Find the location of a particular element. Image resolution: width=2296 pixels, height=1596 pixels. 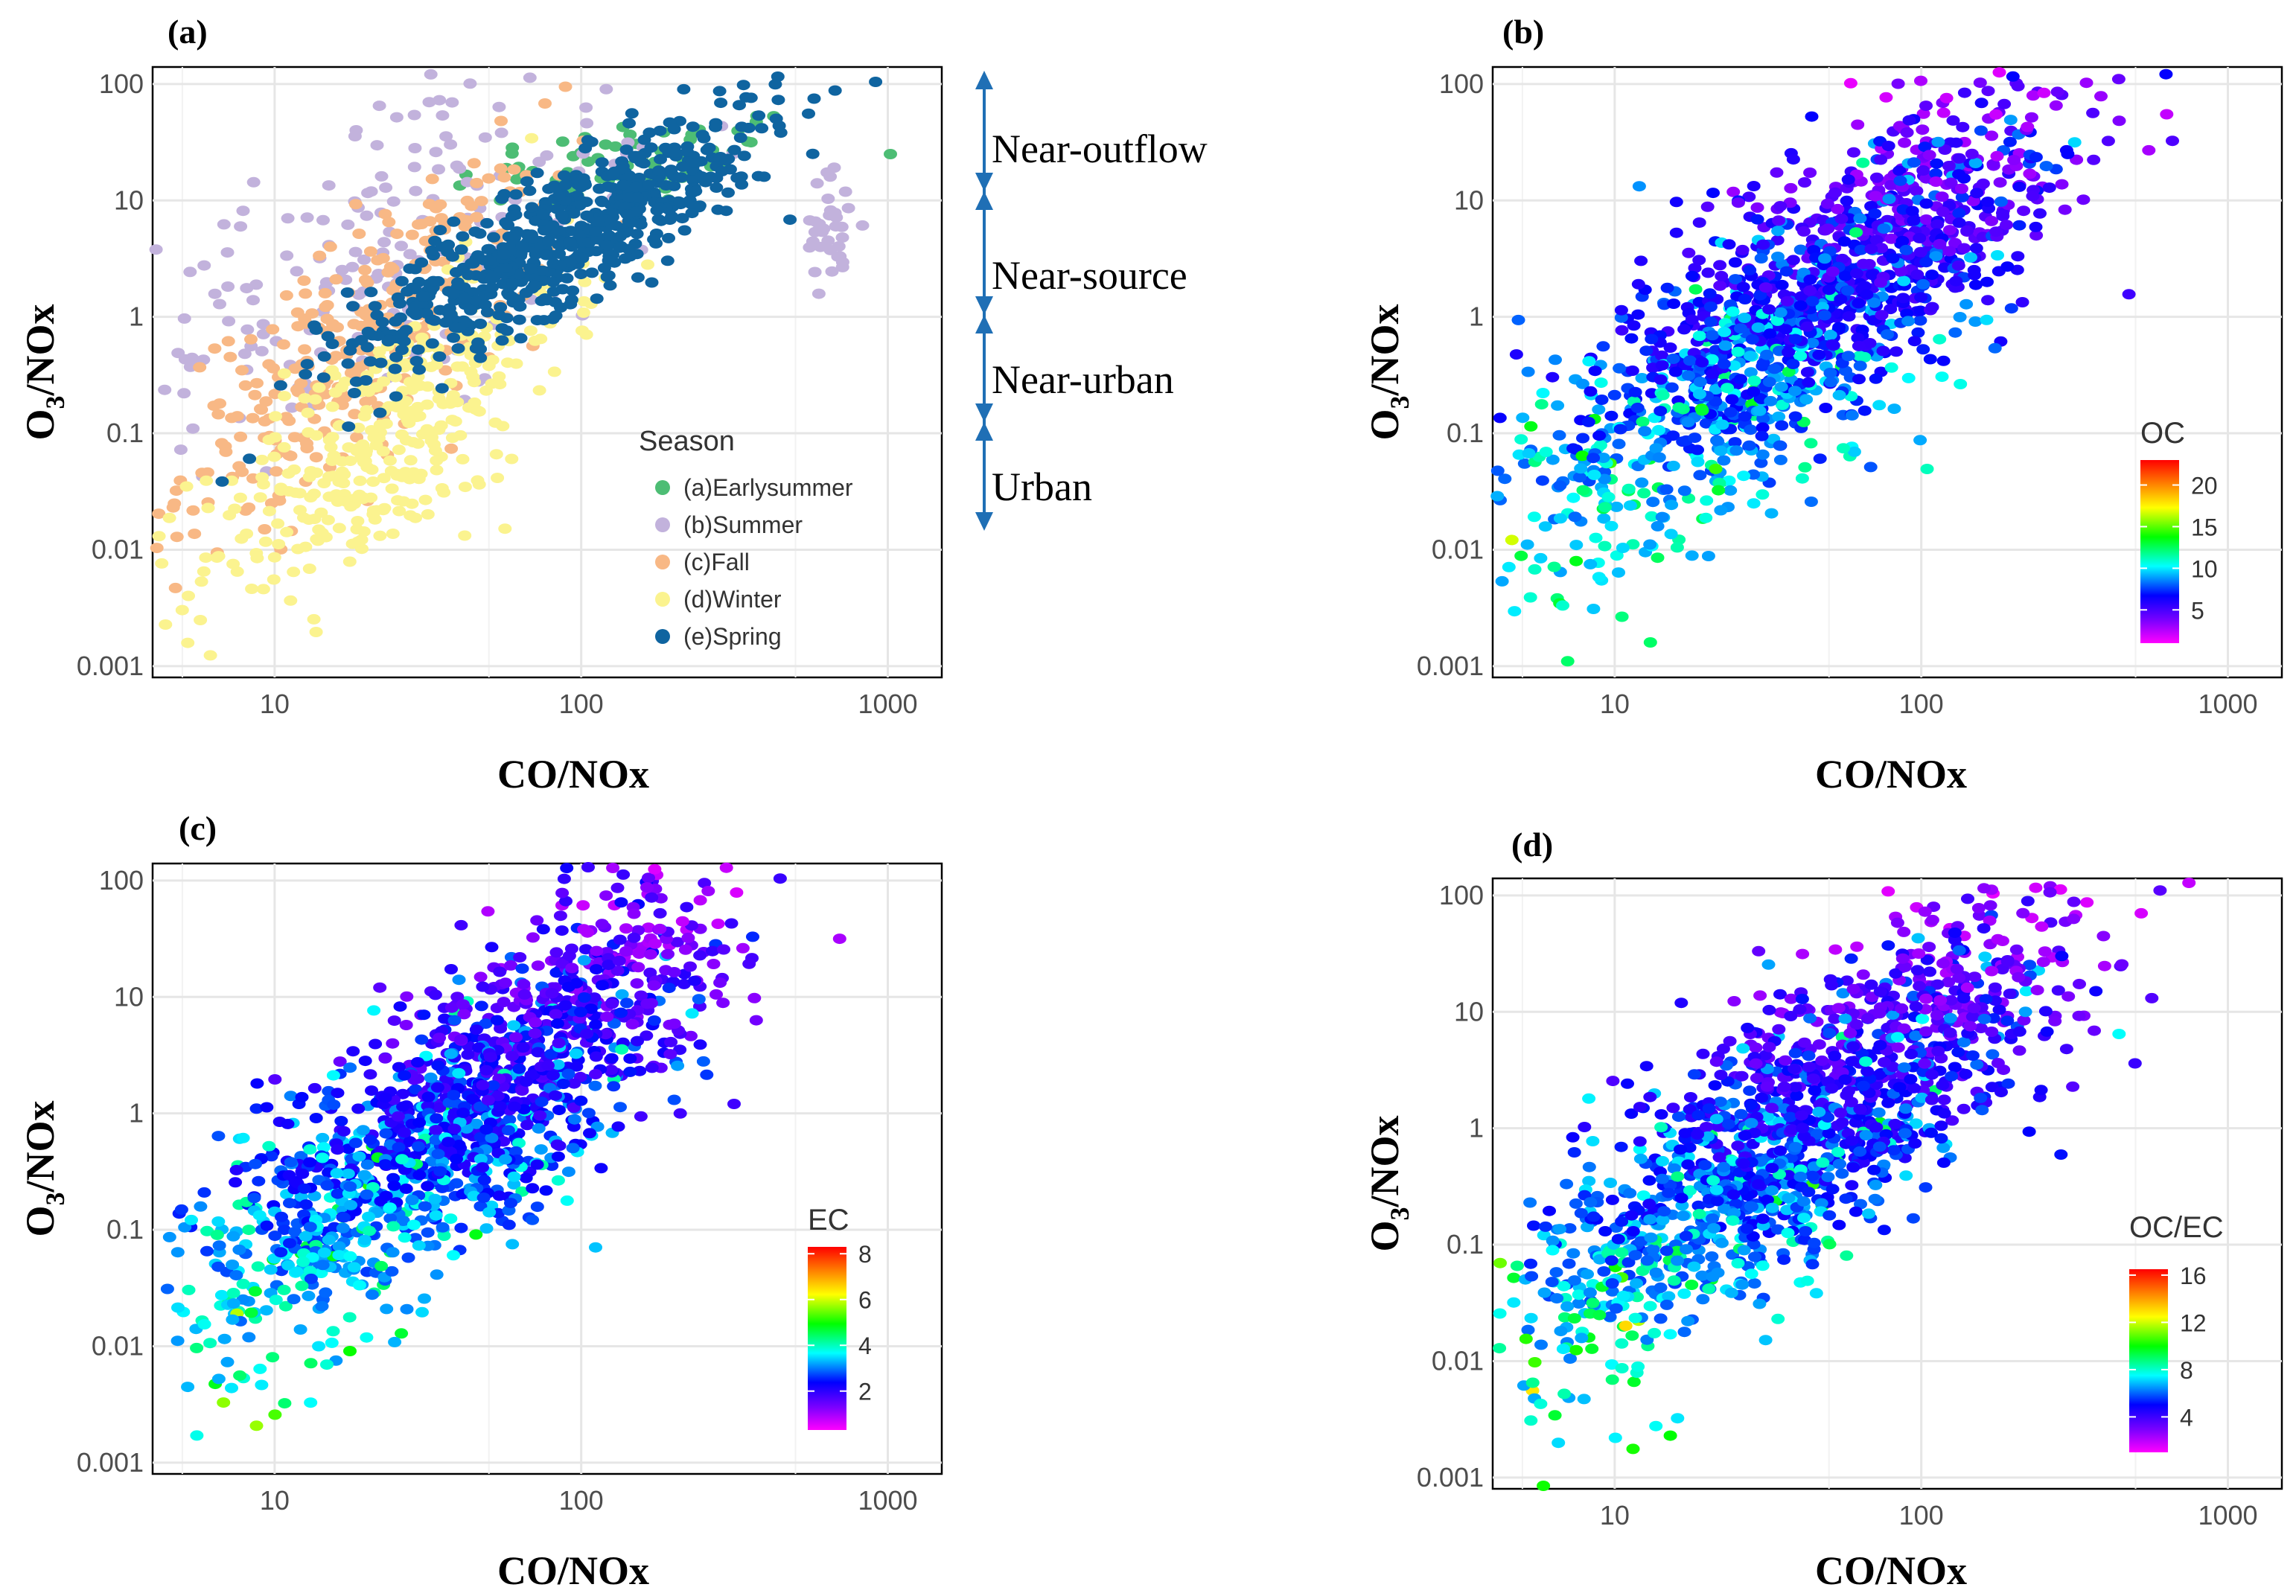

y-tick-label: 0.01 is located at coordinates (118, 549).